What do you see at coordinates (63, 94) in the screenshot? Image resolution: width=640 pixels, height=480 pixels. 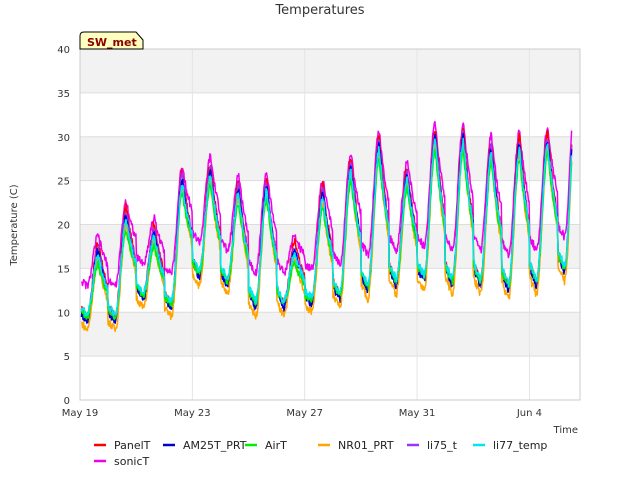 I see `y-tick-label: 35` at bounding box center [63, 94].